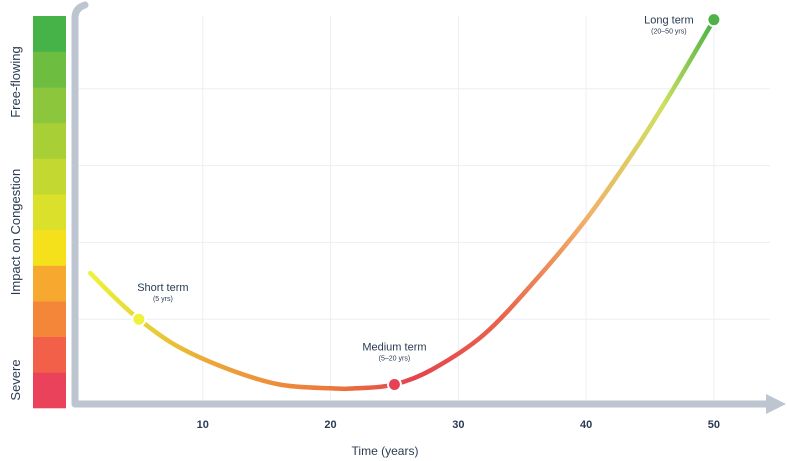 The height and width of the screenshot is (461, 787). Describe the element at coordinates (714, 425) in the screenshot. I see `x-tick-label: 50` at that location.